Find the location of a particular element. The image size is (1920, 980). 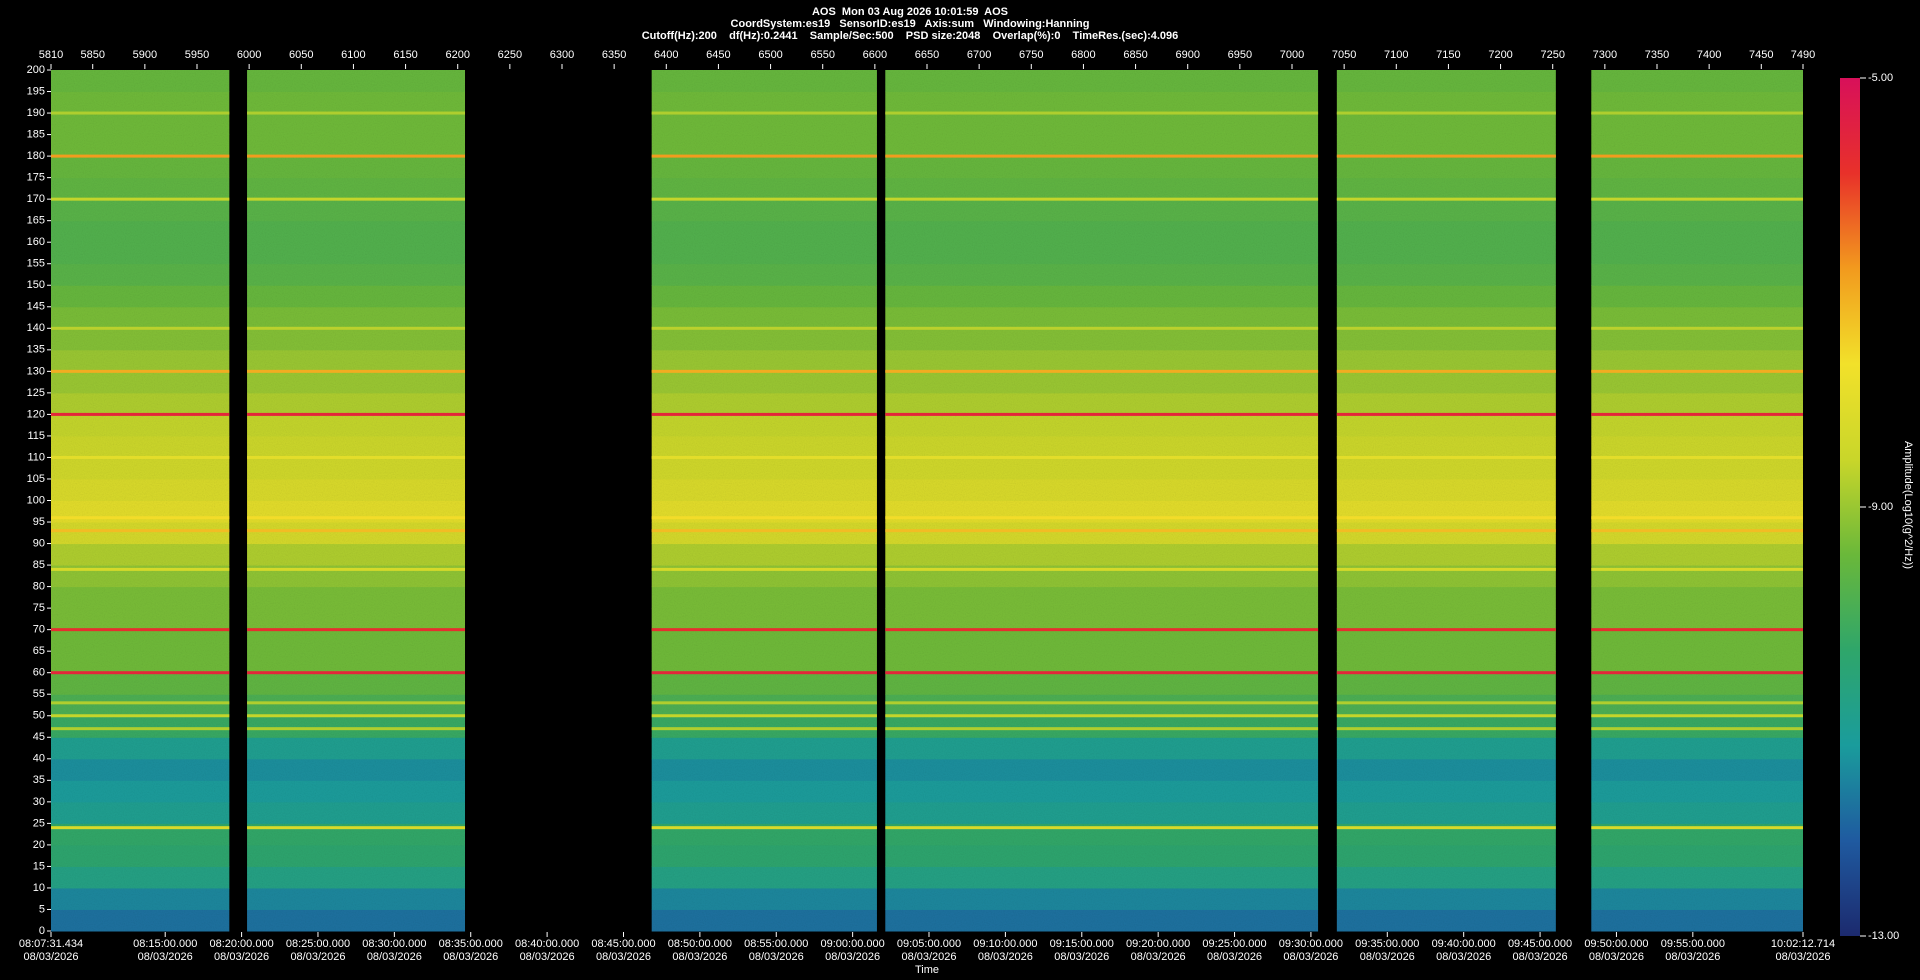

colorbar-label: Amplitude(Log10(g^2/Hz)) is located at coordinates (1908, 505).